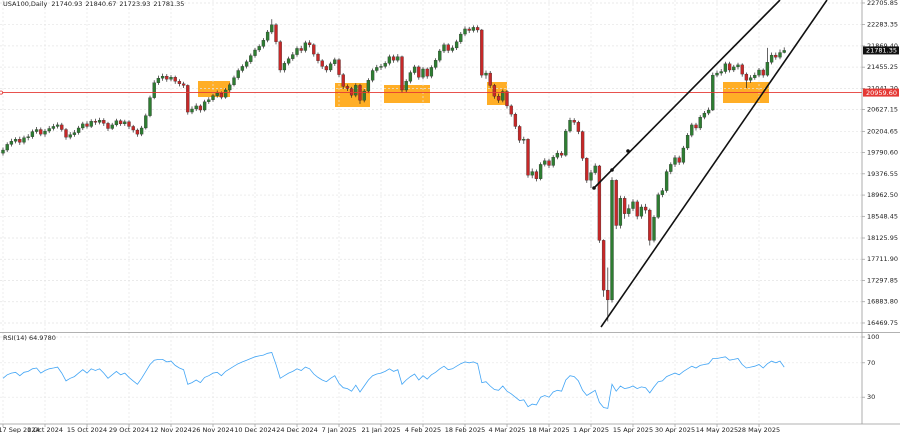 Image resolution: width=900 pixels, height=433 pixels. What do you see at coordinates (45, 429) in the screenshot?
I see `x-tick-label: 1 Oct 2024` at bounding box center [45, 429].